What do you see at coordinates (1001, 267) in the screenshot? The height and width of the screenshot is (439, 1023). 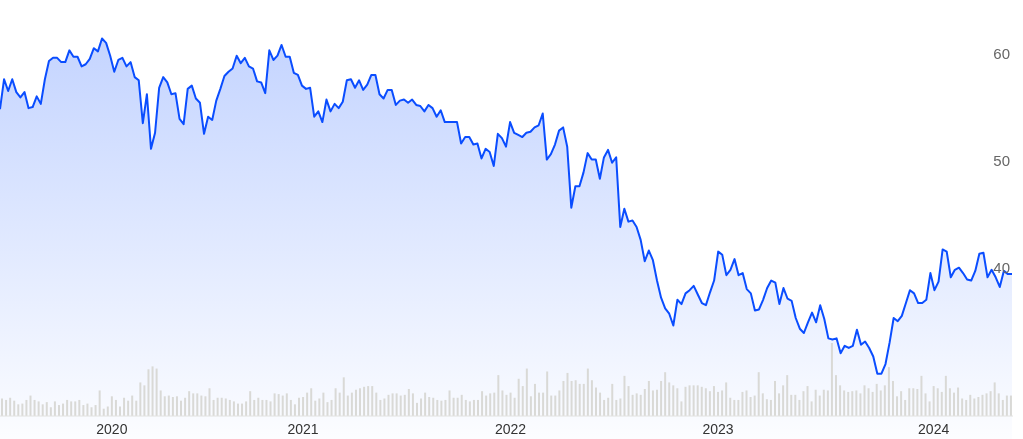 I see `y-tick-label: 40` at bounding box center [1001, 267].